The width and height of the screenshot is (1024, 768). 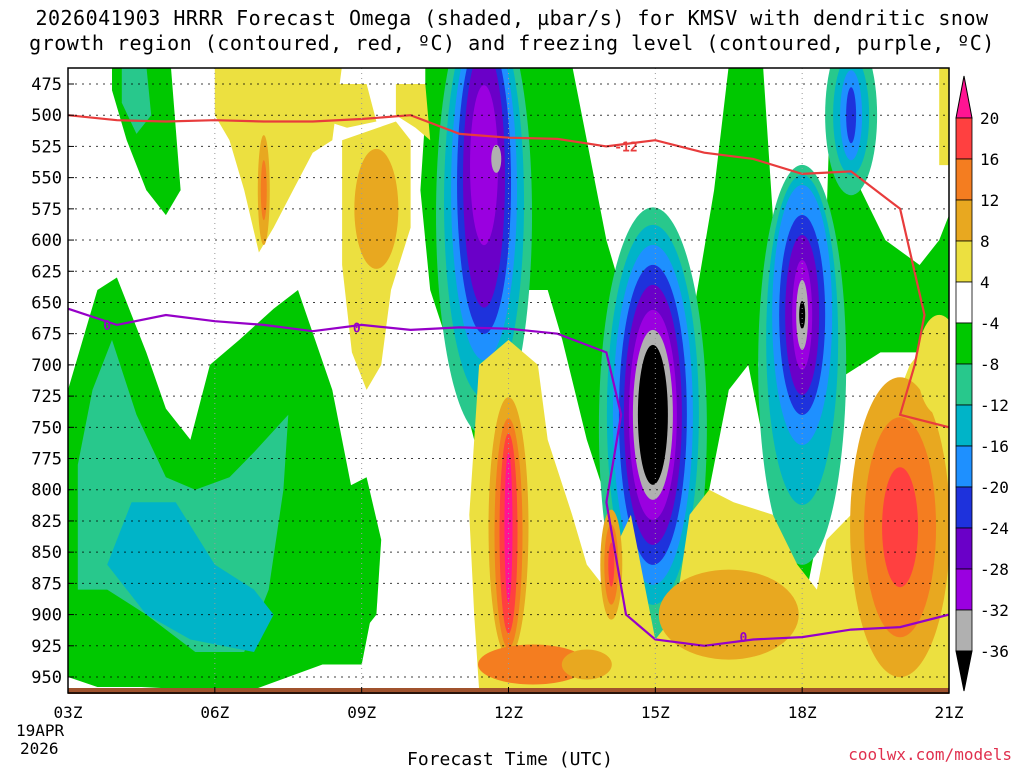 What do you see at coordinates (982, 383) in the screenshot?
I see `colorbar: 20 16 12 8 4 -4 -8 -12 -16 -20 -24 -28 -32 -36` at bounding box center [982, 383].